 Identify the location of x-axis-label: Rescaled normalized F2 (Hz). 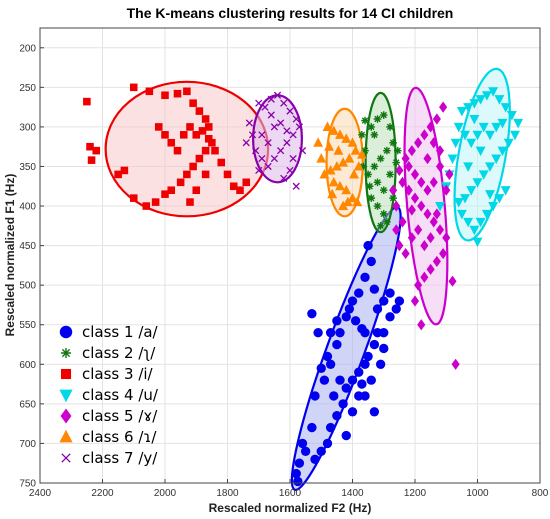
(290, 508).